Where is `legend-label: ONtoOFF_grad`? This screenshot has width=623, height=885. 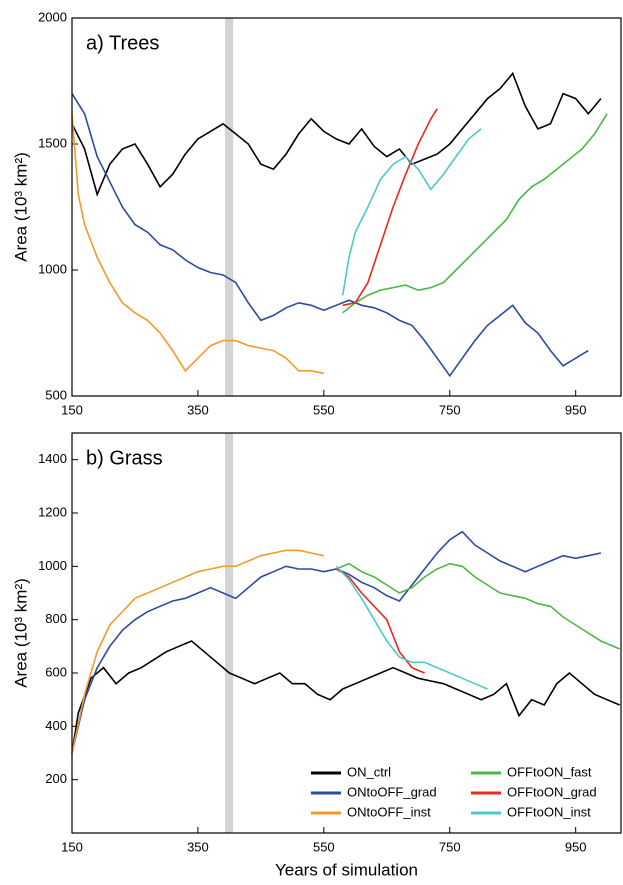 legend-label: ONtoOFF_grad is located at coordinates (392, 791).